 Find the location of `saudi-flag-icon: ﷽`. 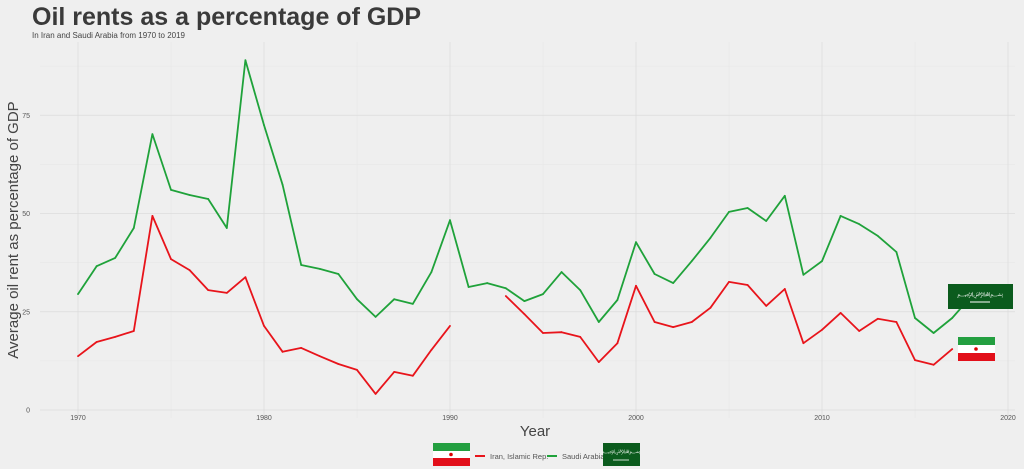

saudi-flag-icon: ﷽ is located at coordinates (980, 296).